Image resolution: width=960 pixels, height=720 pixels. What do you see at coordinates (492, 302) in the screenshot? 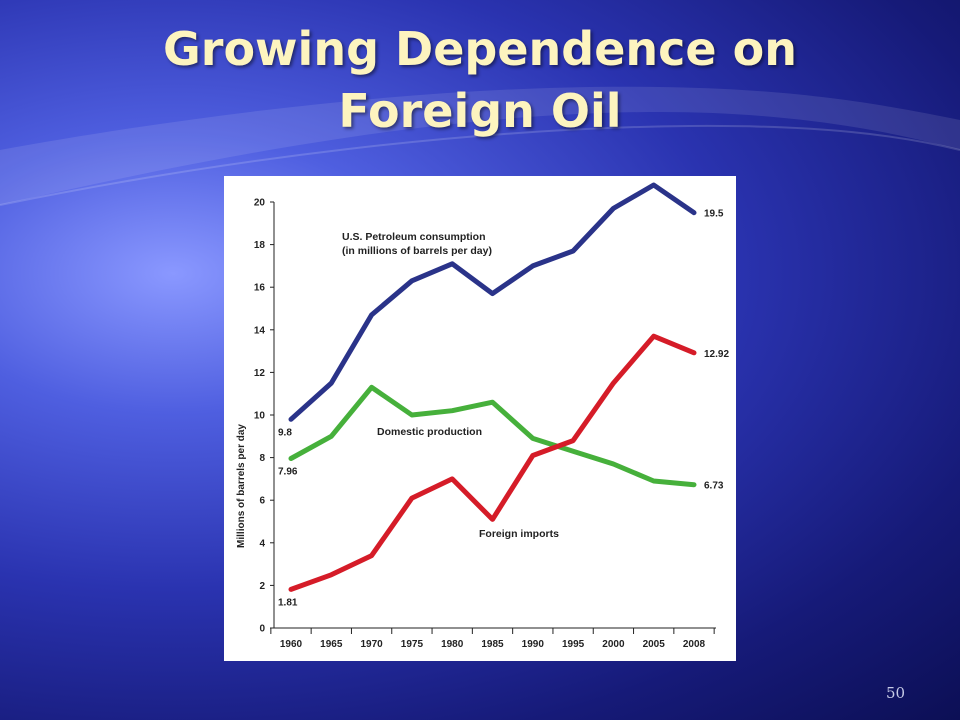
I see `series-line-consumption` at bounding box center [492, 302].